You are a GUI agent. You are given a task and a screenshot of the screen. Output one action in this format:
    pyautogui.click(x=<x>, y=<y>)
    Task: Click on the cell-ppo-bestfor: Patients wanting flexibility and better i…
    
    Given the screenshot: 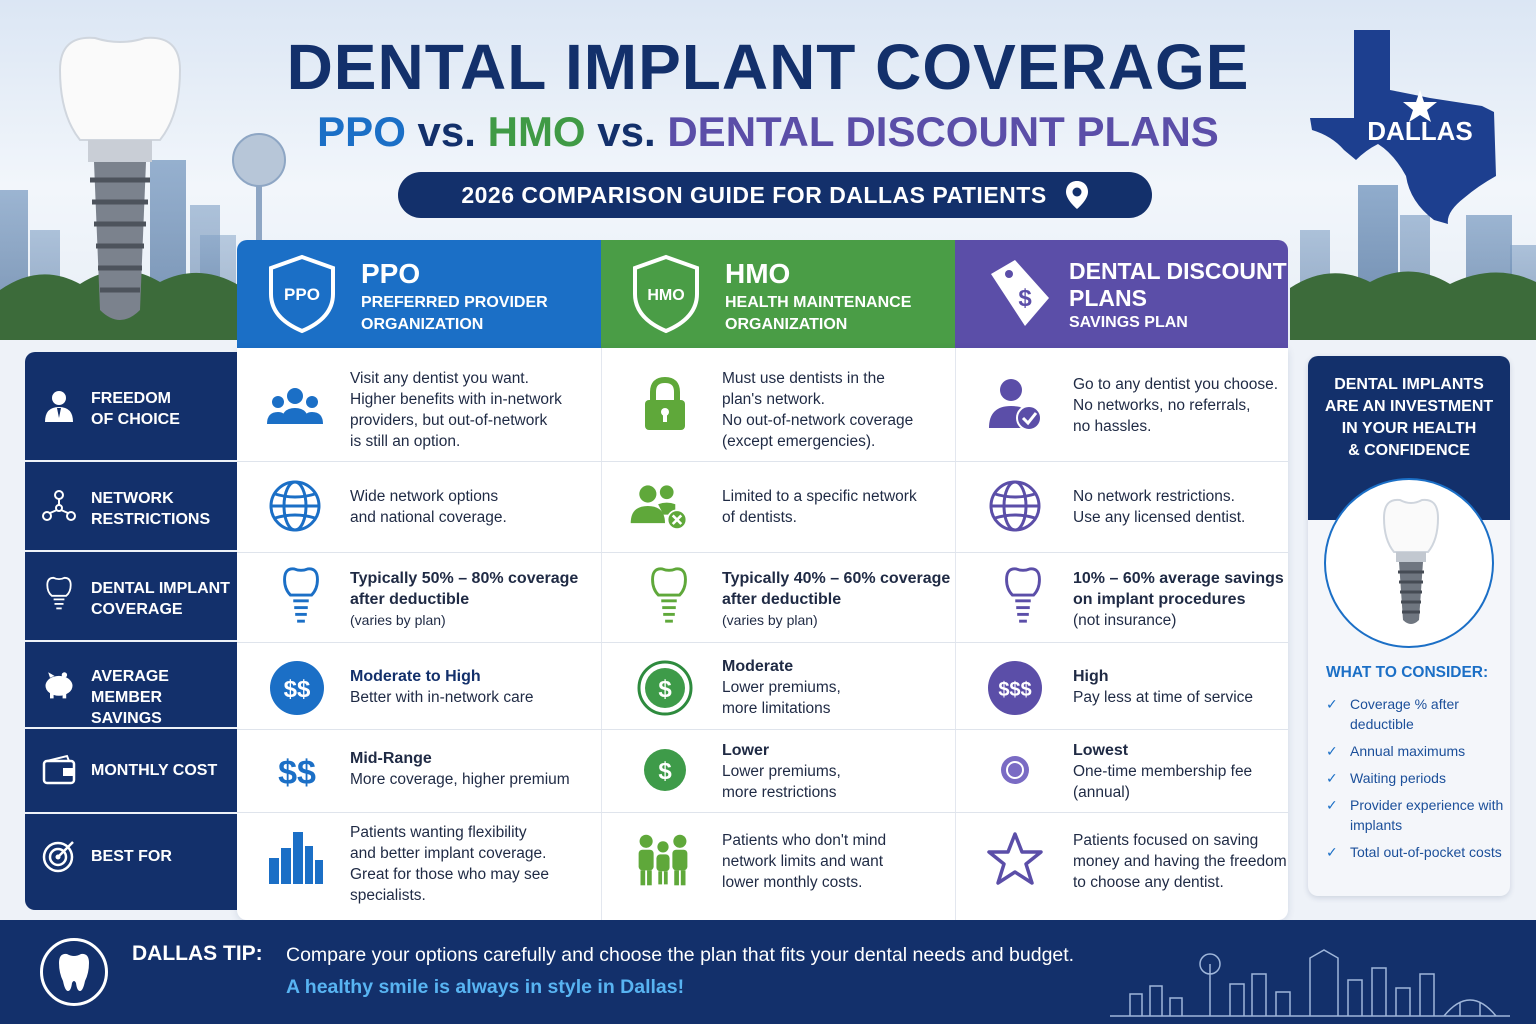 What is the action you would take?
    pyautogui.click(x=450, y=864)
    